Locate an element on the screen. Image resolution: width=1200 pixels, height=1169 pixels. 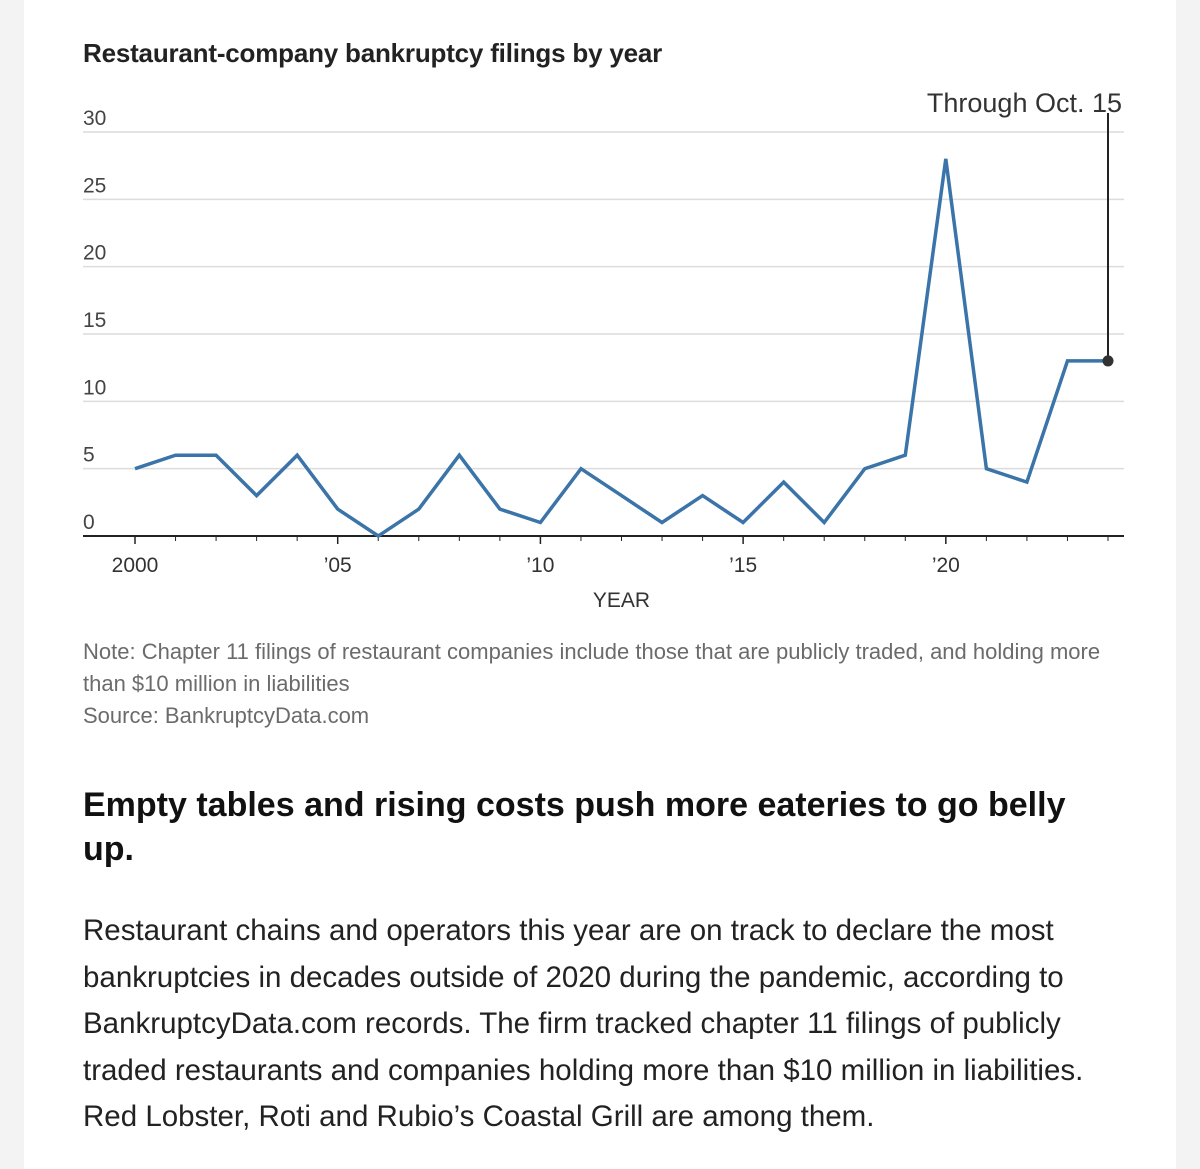
y-tick-label: 15 is located at coordinates (94, 320).